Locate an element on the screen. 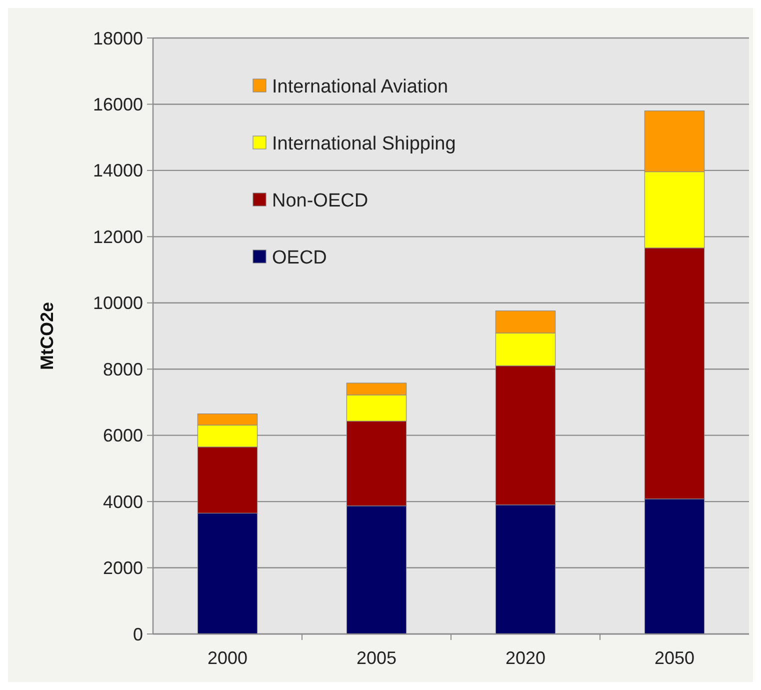  y-axis-title: MtCO2e is located at coordinates (47, 336).